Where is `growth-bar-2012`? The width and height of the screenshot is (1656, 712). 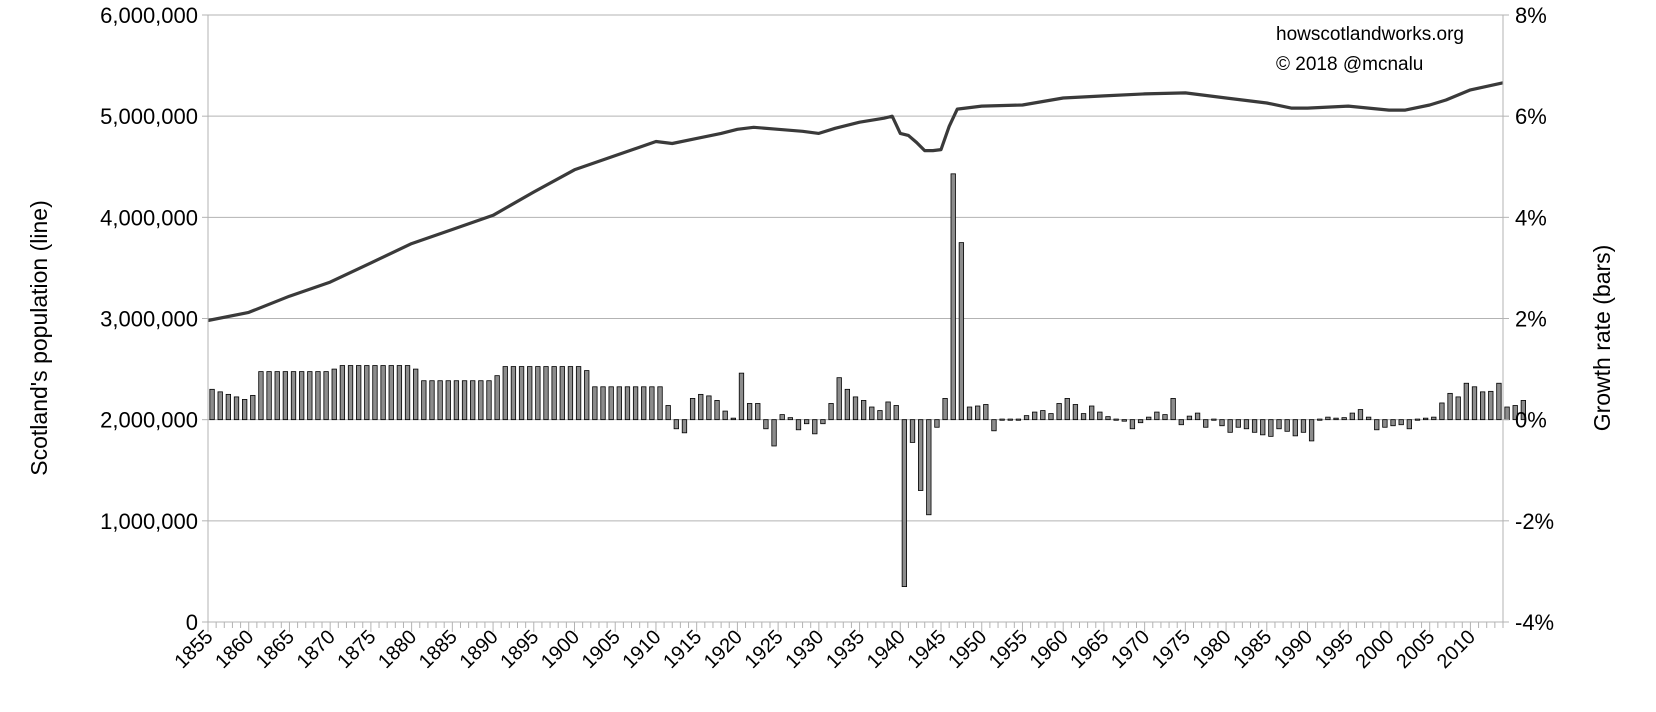
growth-bar-2012 is located at coordinates (1482, 406).